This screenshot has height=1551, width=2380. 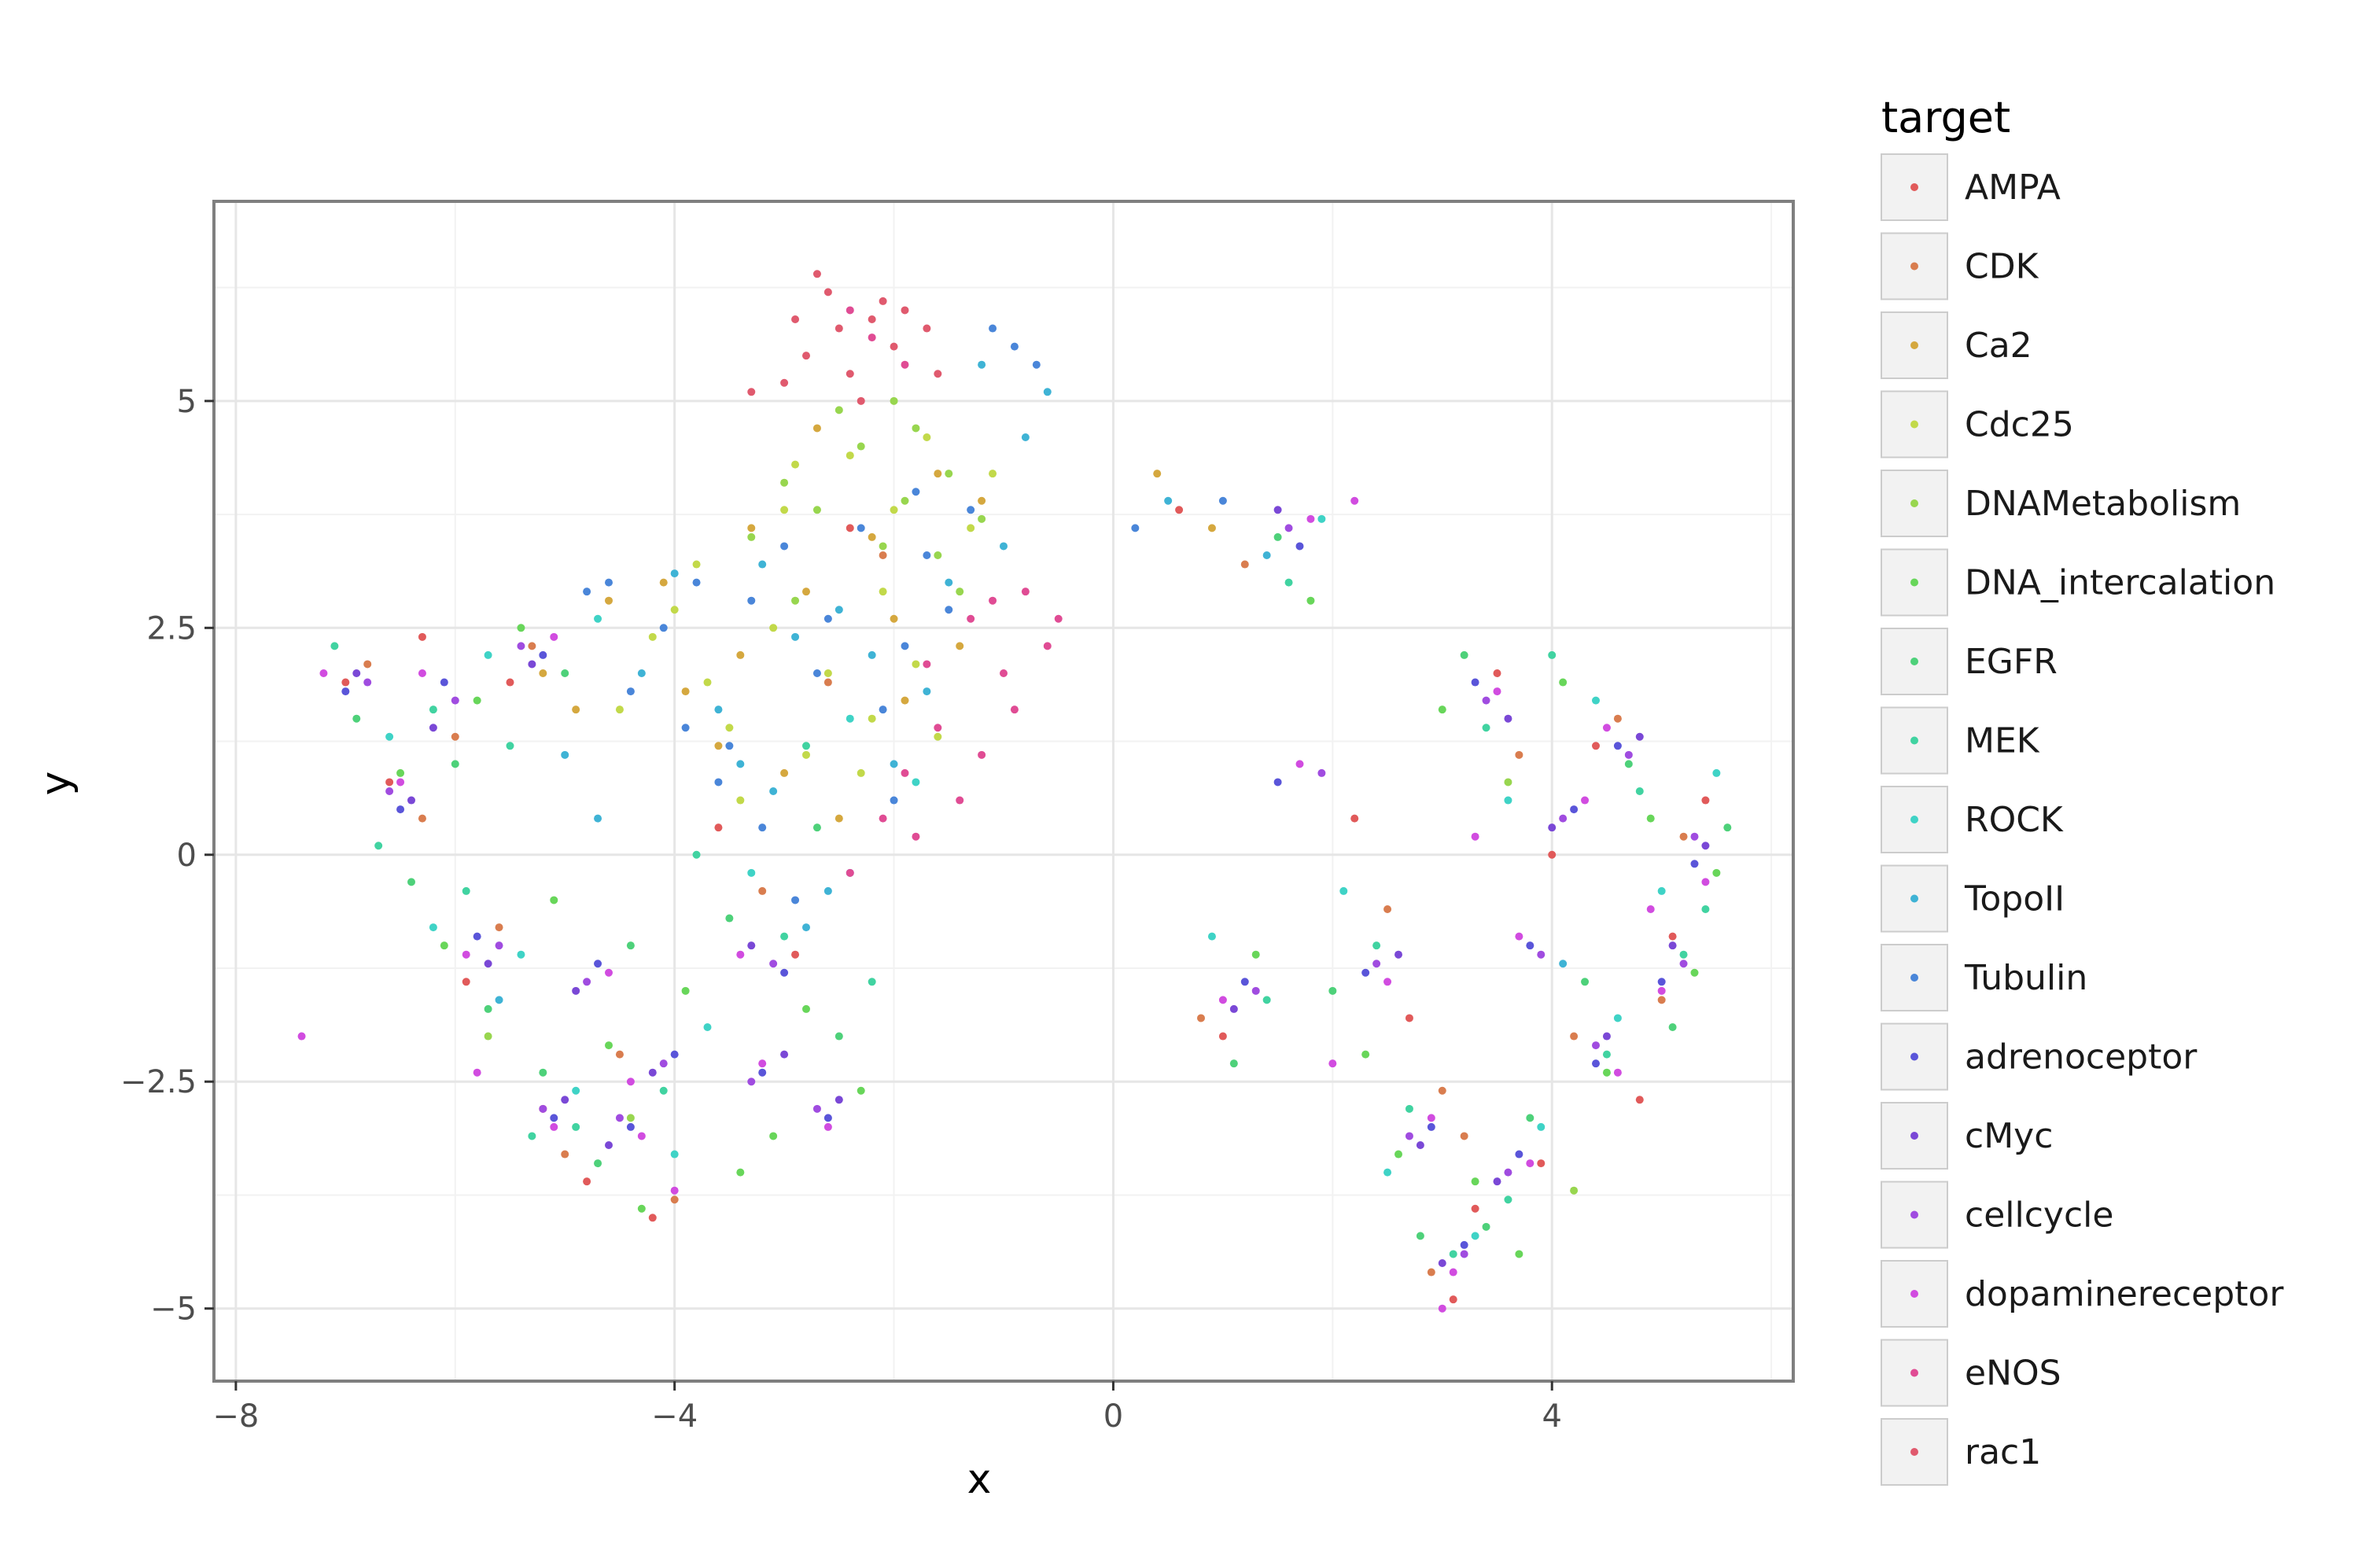 I want to click on y-tick-label: −5, so click(x=173, y=1310).